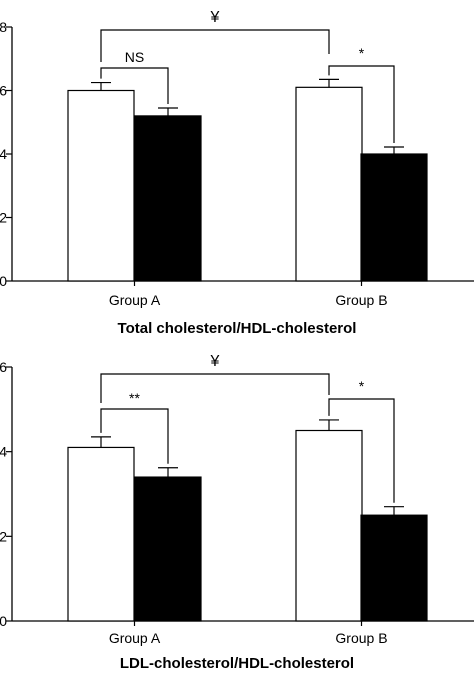 The width and height of the screenshot is (474, 675). Describe the element at coordinates (3, 27) in the screenshot. I see `y-tick-label: 8` at that location.